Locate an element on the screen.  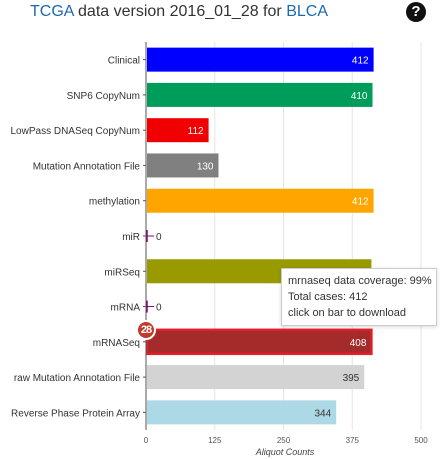
page-title: TCGA data version 2016_01_28 for BLCA is located at coordinates (179, 12).